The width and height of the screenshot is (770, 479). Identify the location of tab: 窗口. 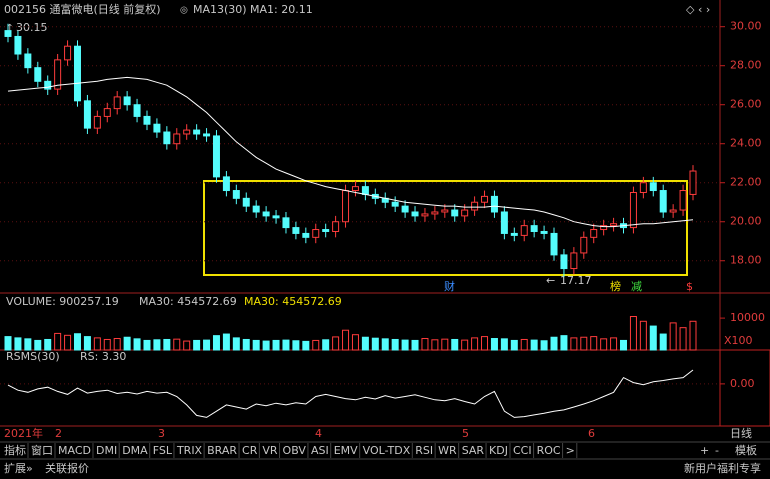
(42, 450).